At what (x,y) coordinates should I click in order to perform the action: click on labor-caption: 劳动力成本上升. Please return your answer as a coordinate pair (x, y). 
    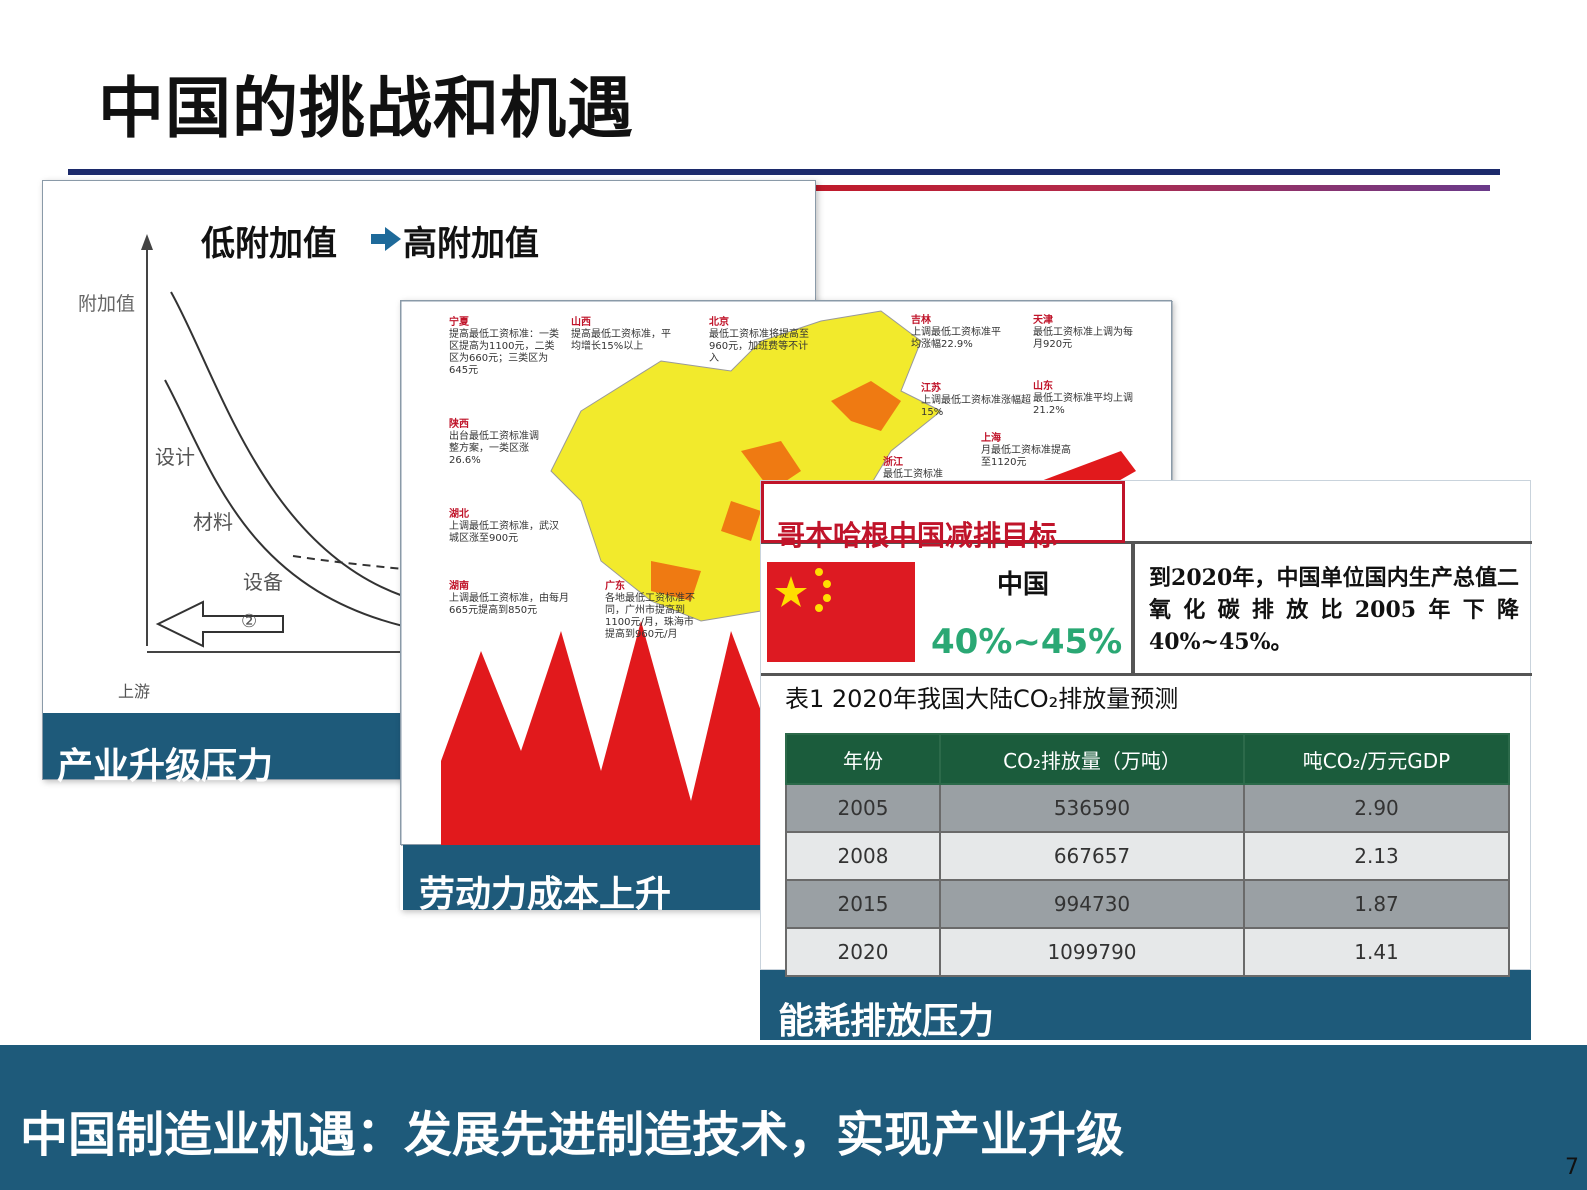
    Looking at the image, I should click on (545, 894).